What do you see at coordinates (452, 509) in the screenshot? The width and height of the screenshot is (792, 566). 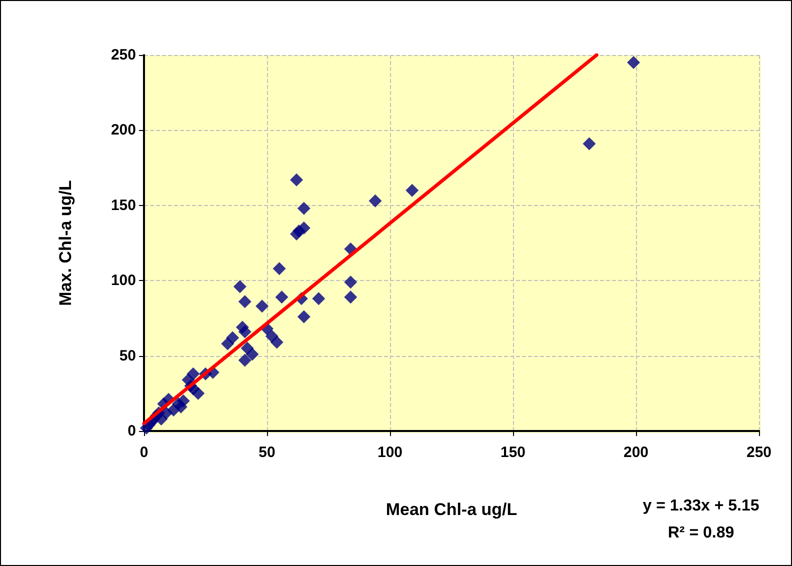 I see `x-axis-title: Mean Chl-a ug/L` at bounding box center [452, 509].